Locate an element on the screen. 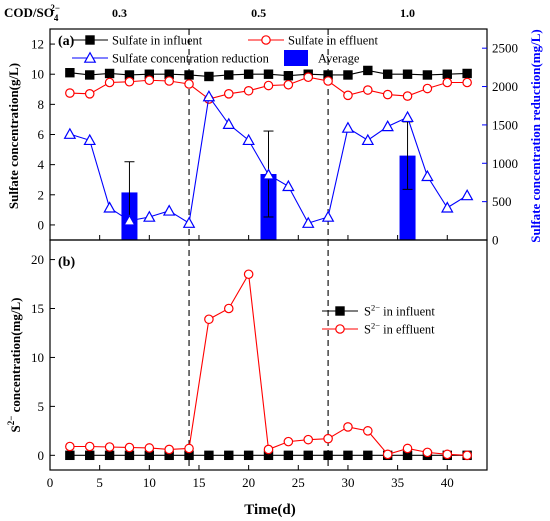 This screenshot has height=521, width=550. x-tick-label: 5 is located at coordinates (99, 482).